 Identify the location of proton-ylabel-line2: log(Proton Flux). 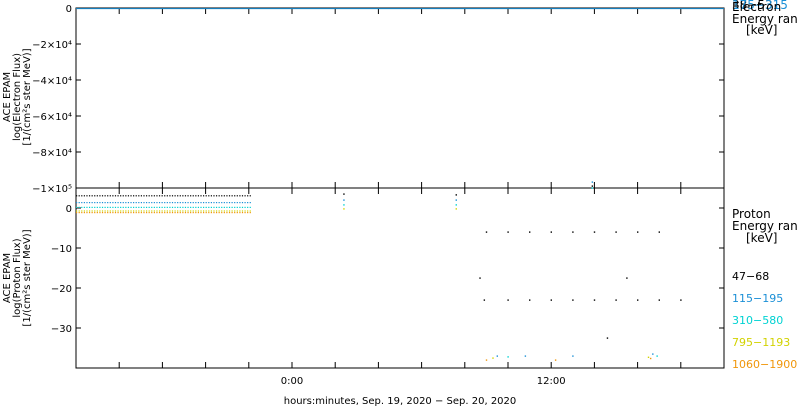
(17, 277).